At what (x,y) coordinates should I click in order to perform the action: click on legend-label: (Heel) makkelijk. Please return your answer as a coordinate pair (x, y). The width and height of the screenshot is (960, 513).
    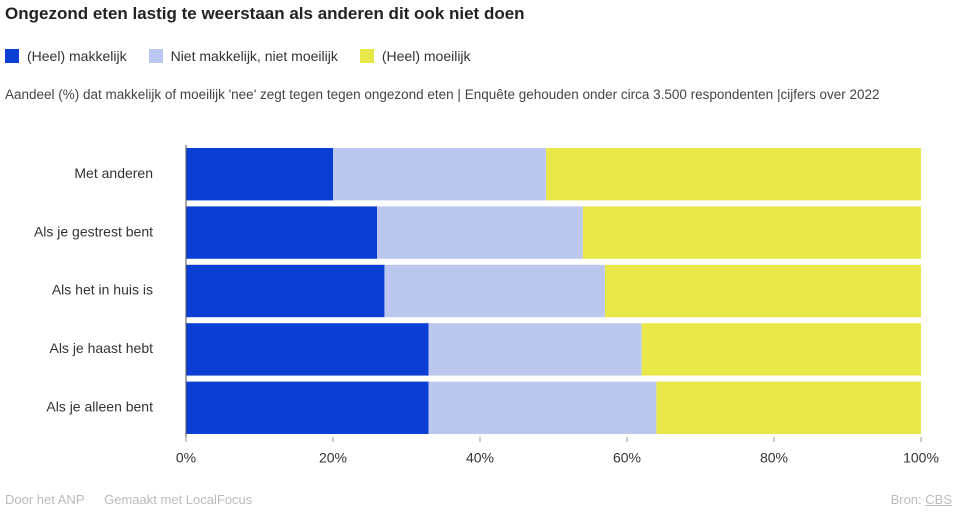
    Looking at the image, I should click on (77, 56).